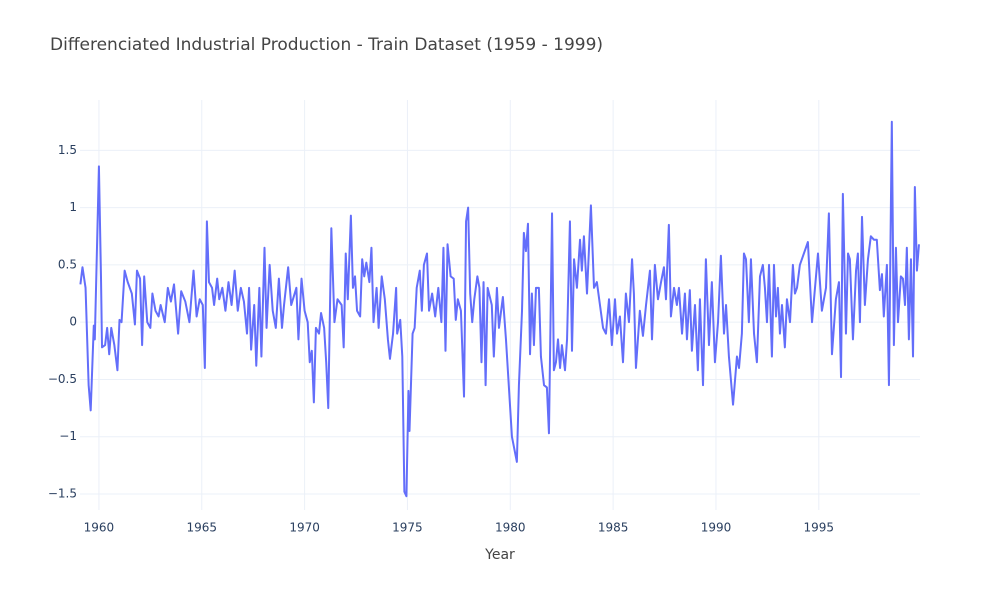 This screenshot has height=600, width=1000. What do you see at coordinates (67, 150) in the screenshot?
I see `y-tick-label: 1.5` at bounding box center [67, 150].